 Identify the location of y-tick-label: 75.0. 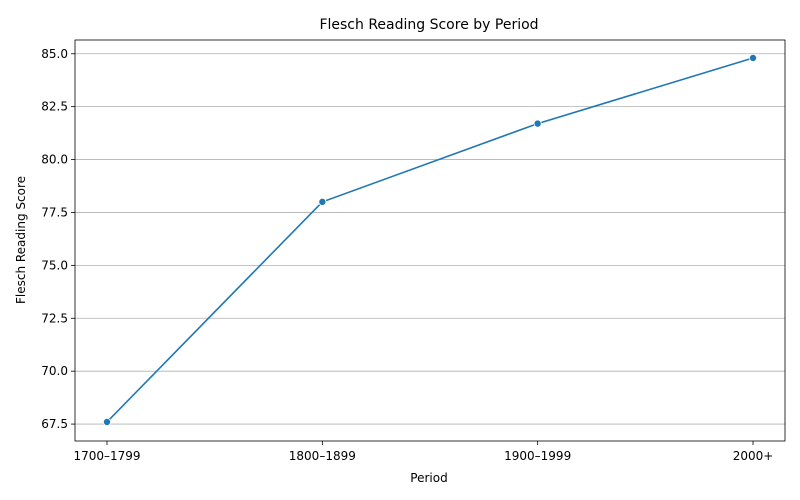
(54, 265).